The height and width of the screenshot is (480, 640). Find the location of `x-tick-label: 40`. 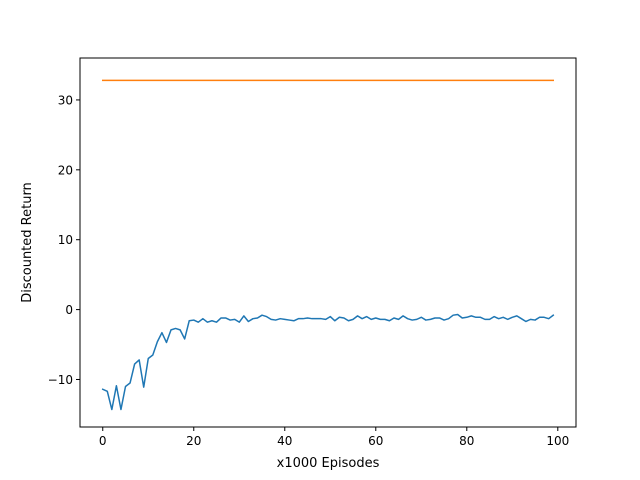

x-tick-label: 40 is located at coordinates (284, 441).